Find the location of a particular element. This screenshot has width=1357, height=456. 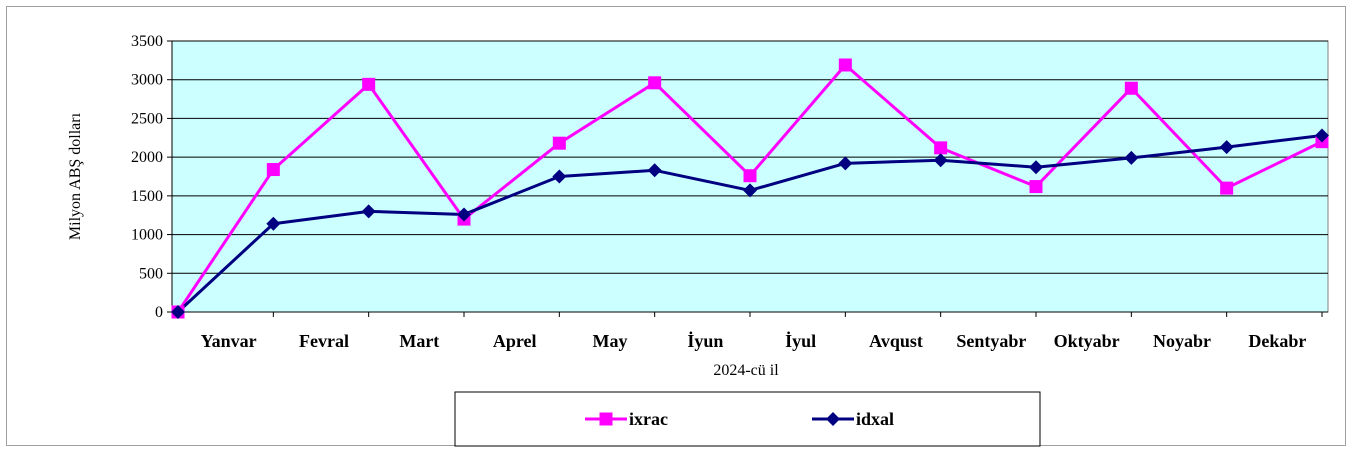

x-tick-label: Noyabr is located at coordinates (1182, 341).